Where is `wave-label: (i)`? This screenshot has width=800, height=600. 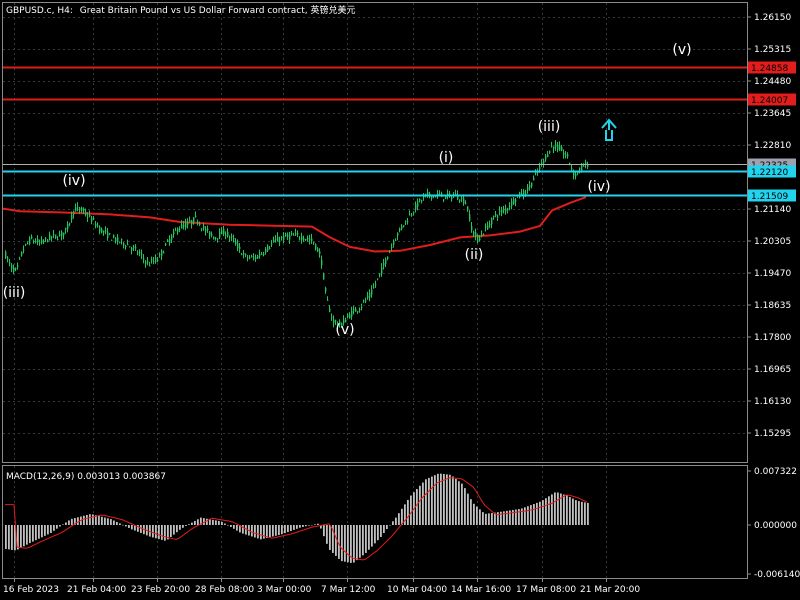
wave-label: (i) is located at coordinates (446, 158).